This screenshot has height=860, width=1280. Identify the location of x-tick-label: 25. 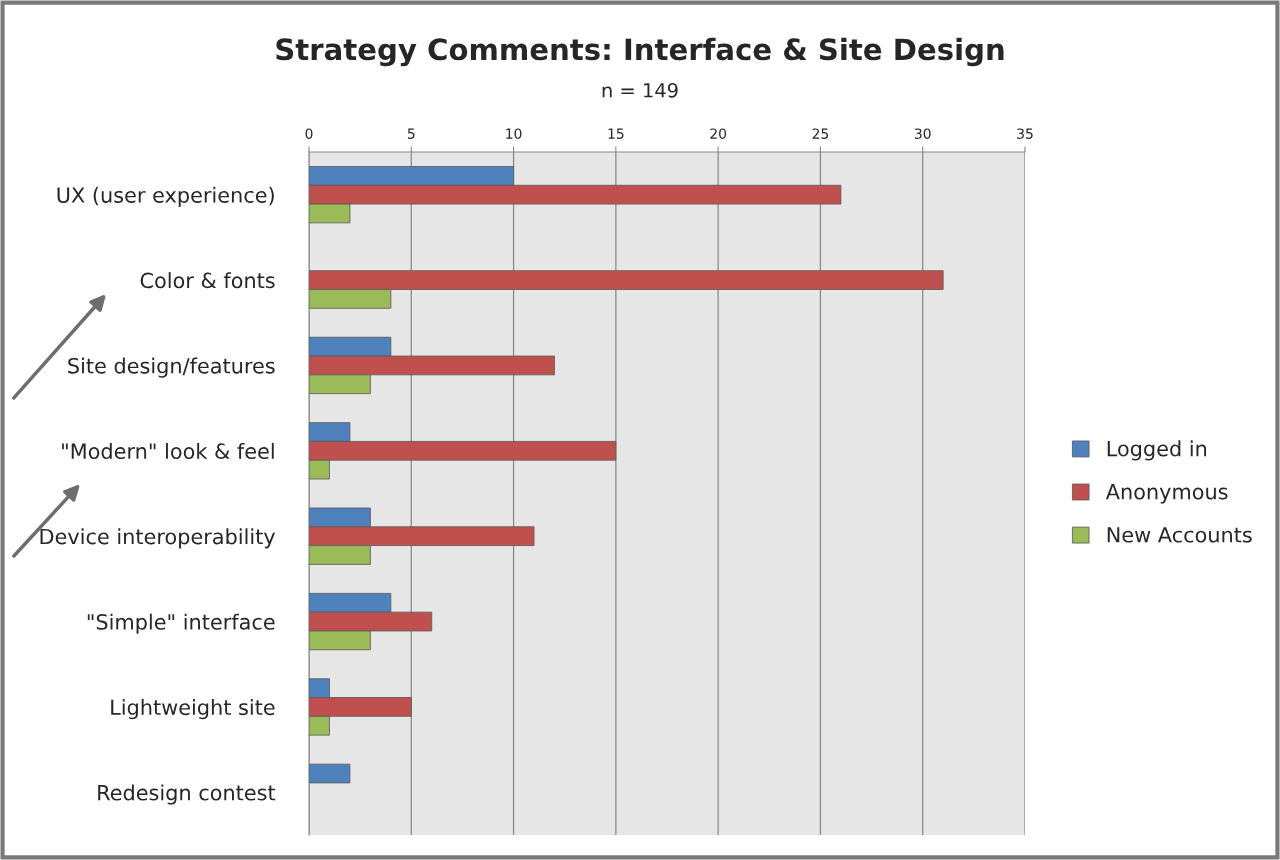
(820, 133).